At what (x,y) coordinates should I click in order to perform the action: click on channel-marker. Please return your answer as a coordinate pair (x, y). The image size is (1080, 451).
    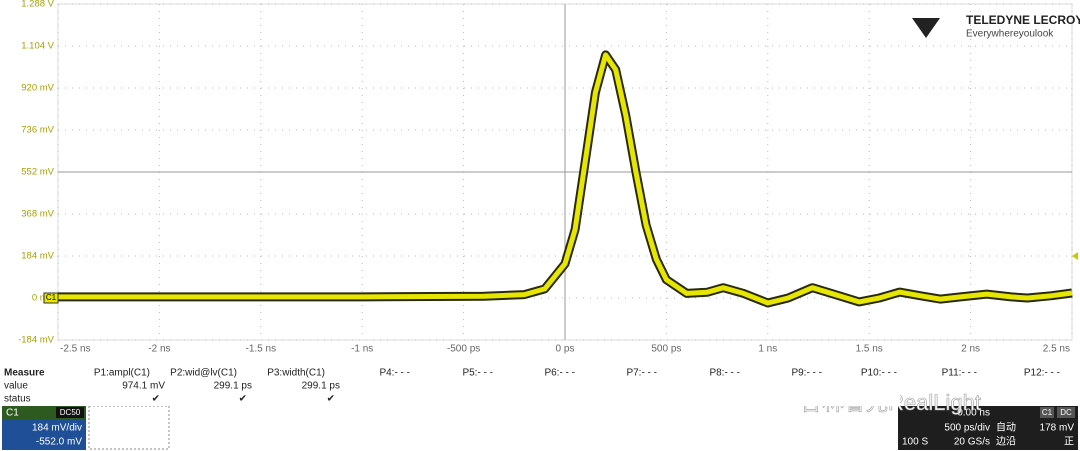
    Looking at the image, I should click on (51, 298).